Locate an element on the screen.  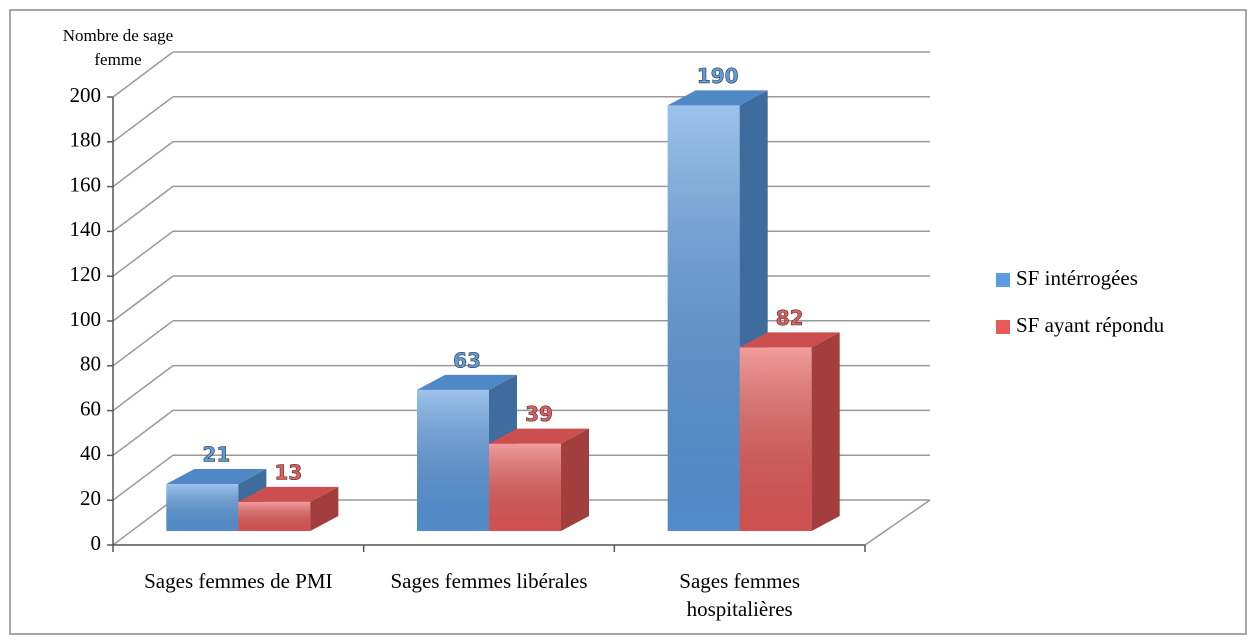
legend-label: SF ayant répondu is located at coordinates (1090, 325).